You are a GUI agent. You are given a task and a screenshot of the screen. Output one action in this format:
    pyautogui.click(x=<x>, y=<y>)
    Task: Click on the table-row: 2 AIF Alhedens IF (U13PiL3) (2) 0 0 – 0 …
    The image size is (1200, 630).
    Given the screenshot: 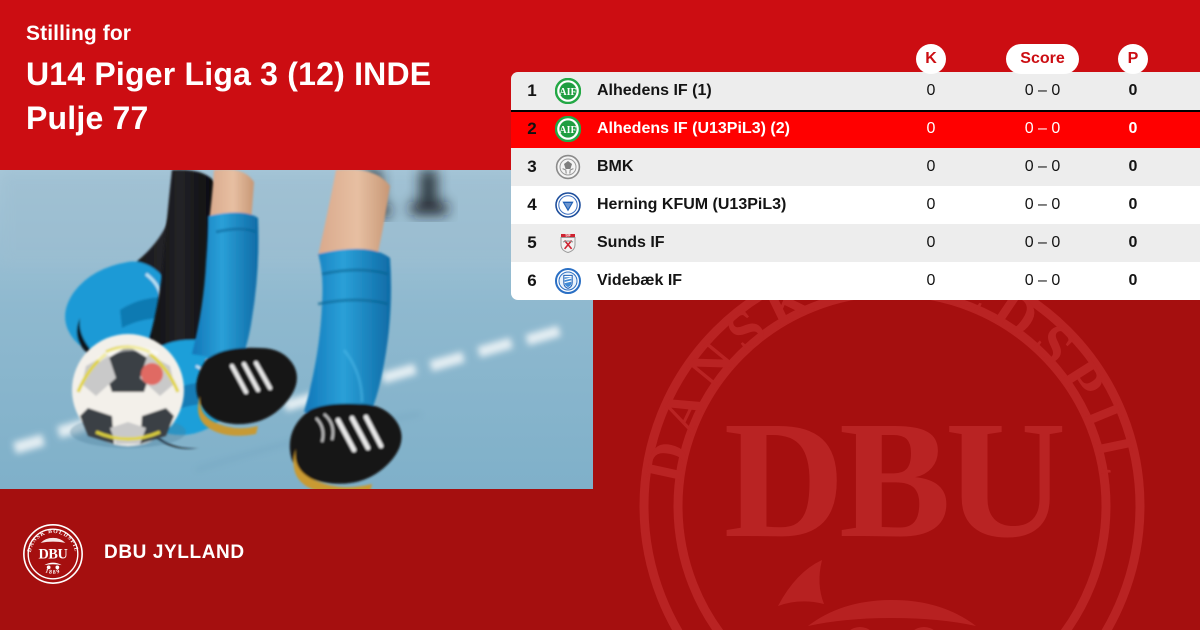 What is the action you would take?
    pyautogui.click(x=855, y=129)
    